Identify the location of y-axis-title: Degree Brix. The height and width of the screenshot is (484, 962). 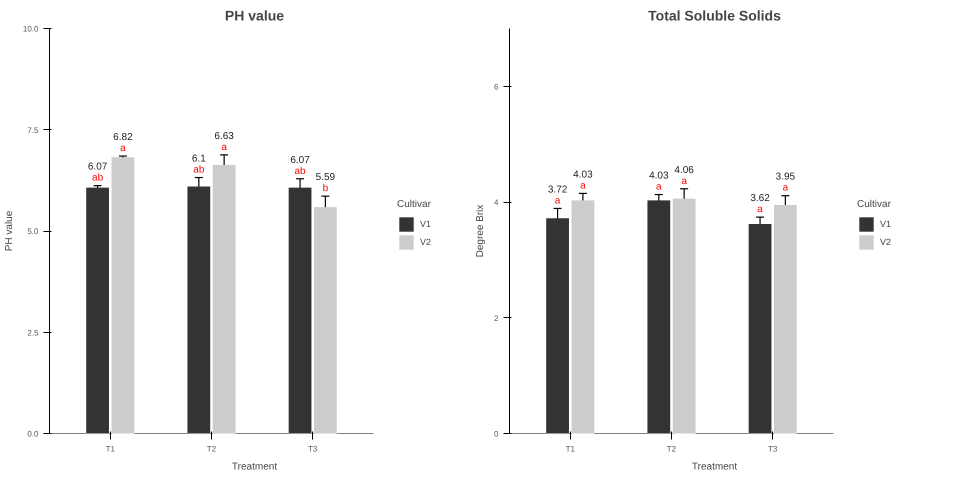
(480, 231).